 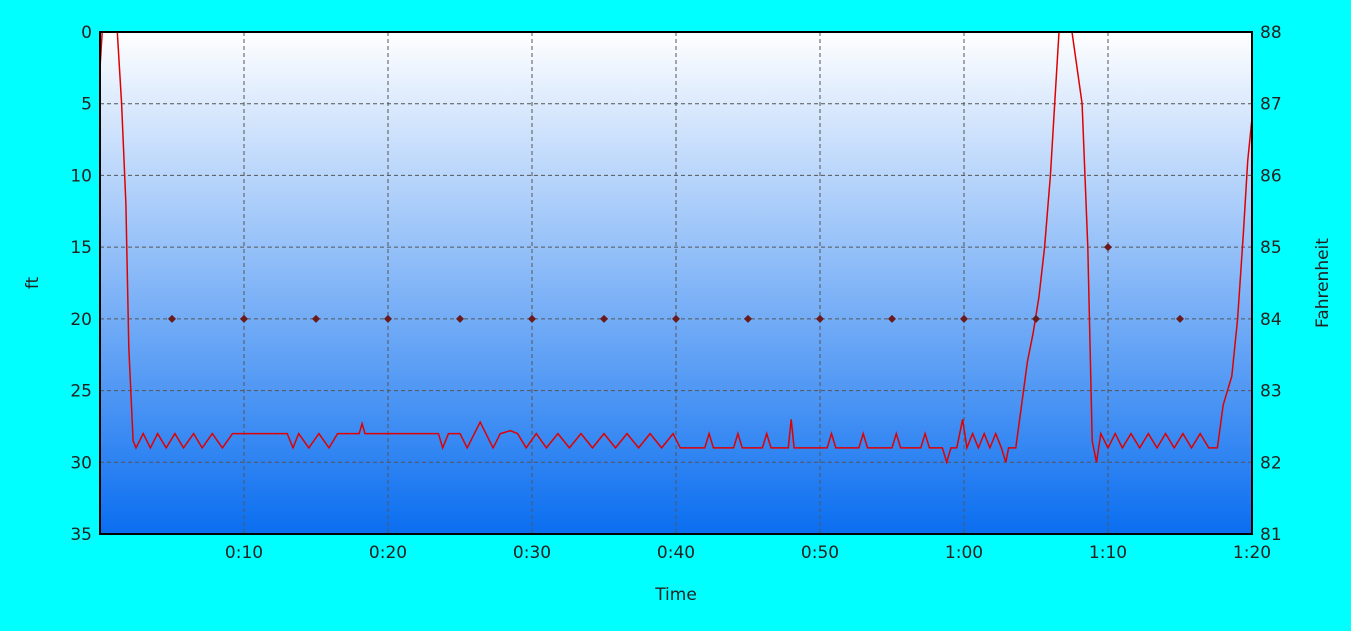 What do you see at coordinates (1271, 535) in the screenshot?
I see `y2-tick-label: 81` at bounding box center [1271, 535].